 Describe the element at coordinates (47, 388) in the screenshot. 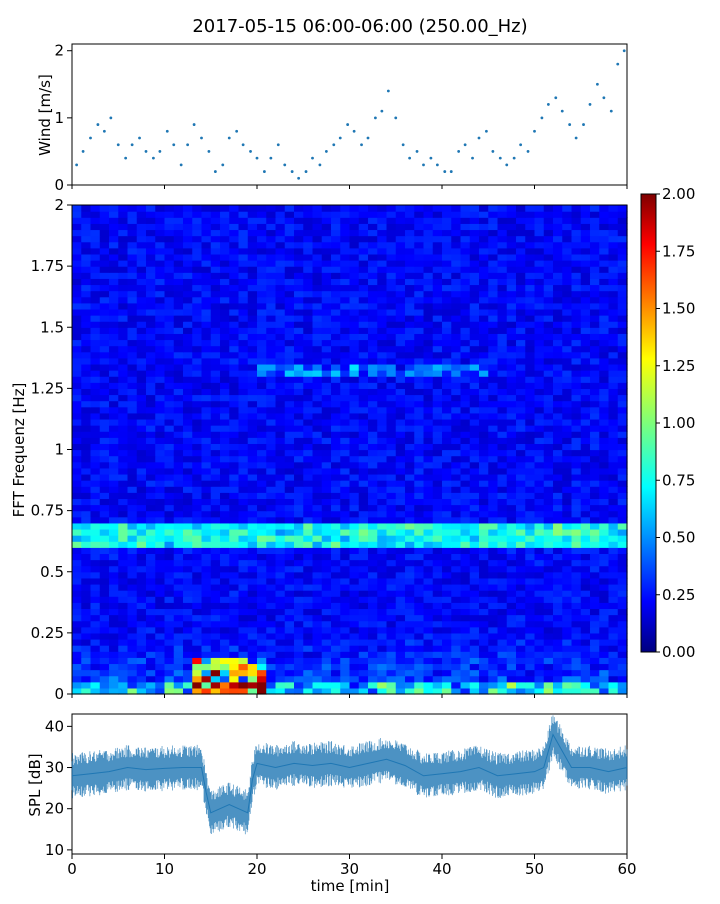

I see `spectrogram-y-tick-label: 1.25` at that location.